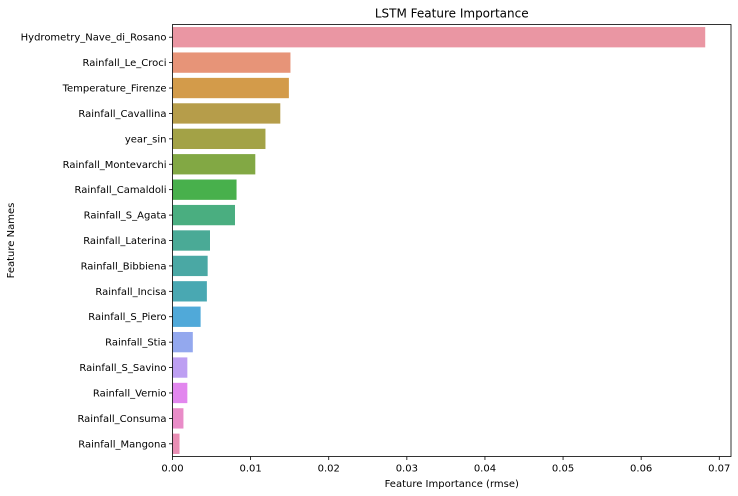  Describe the element at coordinates (214, 164) in the screenshot. I see `bar-Rainfall_Montevarchi` at that location.